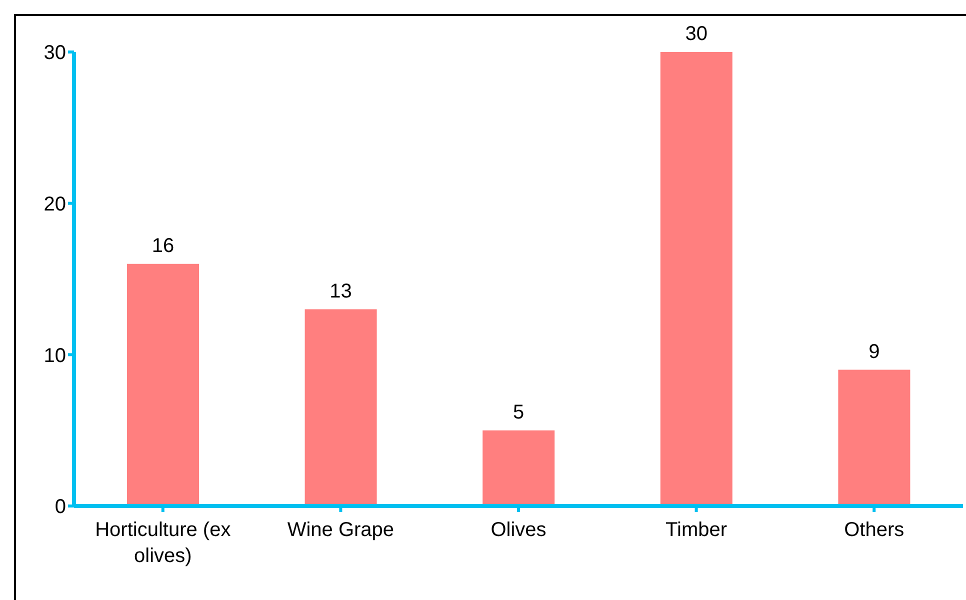  Describe the element at coordinates (163, 543) in the screenshot. I see `x-tick-label: Horticulture (ex olives)` at that location.